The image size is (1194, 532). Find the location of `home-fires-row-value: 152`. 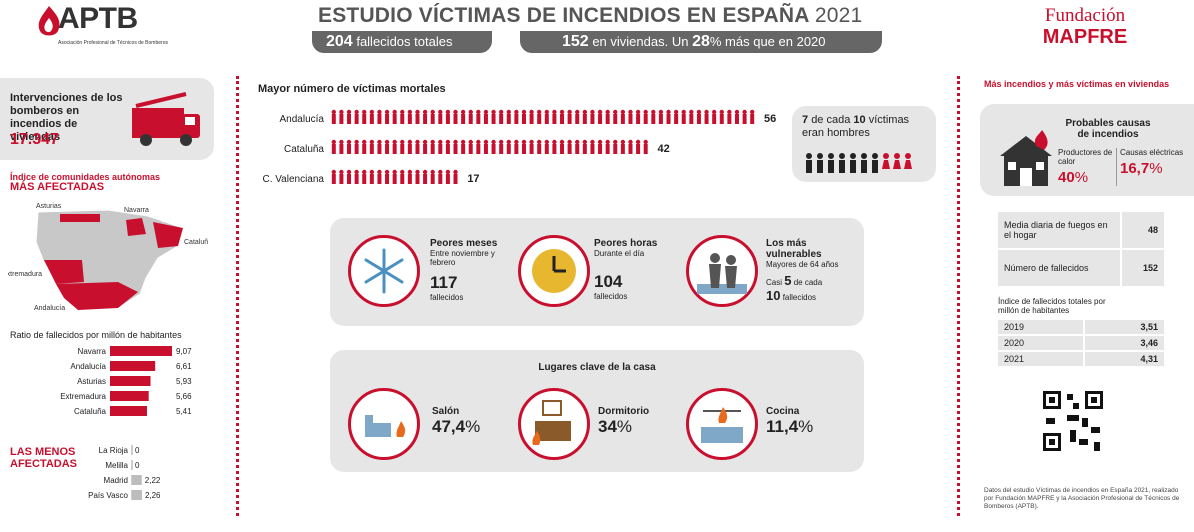

home-fires-row-value: 152 is located at coordinates (1142, 268).